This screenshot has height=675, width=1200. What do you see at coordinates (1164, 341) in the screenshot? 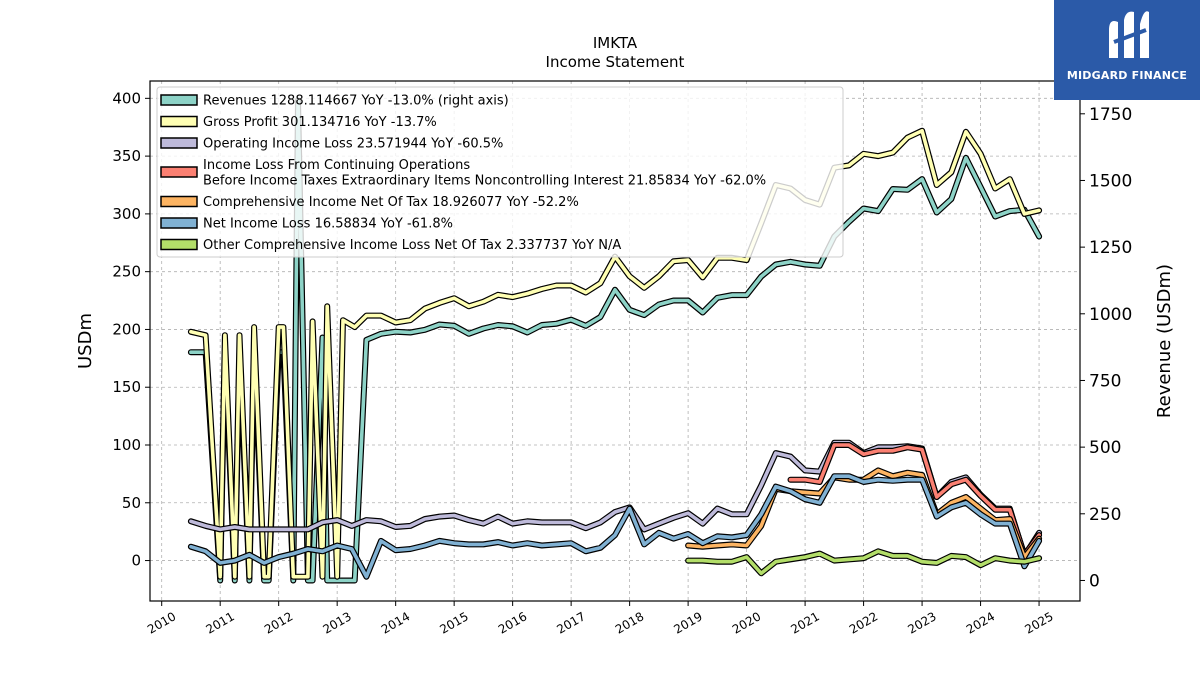
I see `y2-axis-label: Revenue (USDm)` at bounding box center [1164, 341].